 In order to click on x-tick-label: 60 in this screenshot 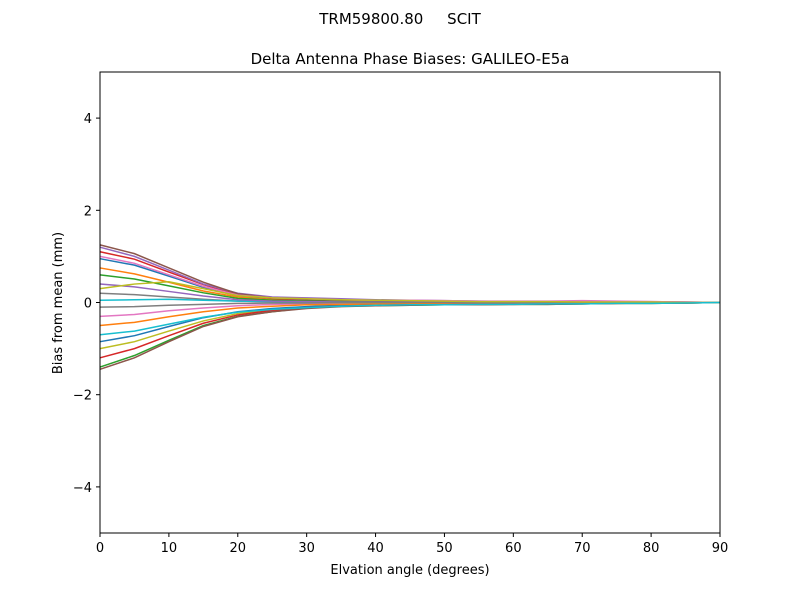, I will do `click(513, 548)`.